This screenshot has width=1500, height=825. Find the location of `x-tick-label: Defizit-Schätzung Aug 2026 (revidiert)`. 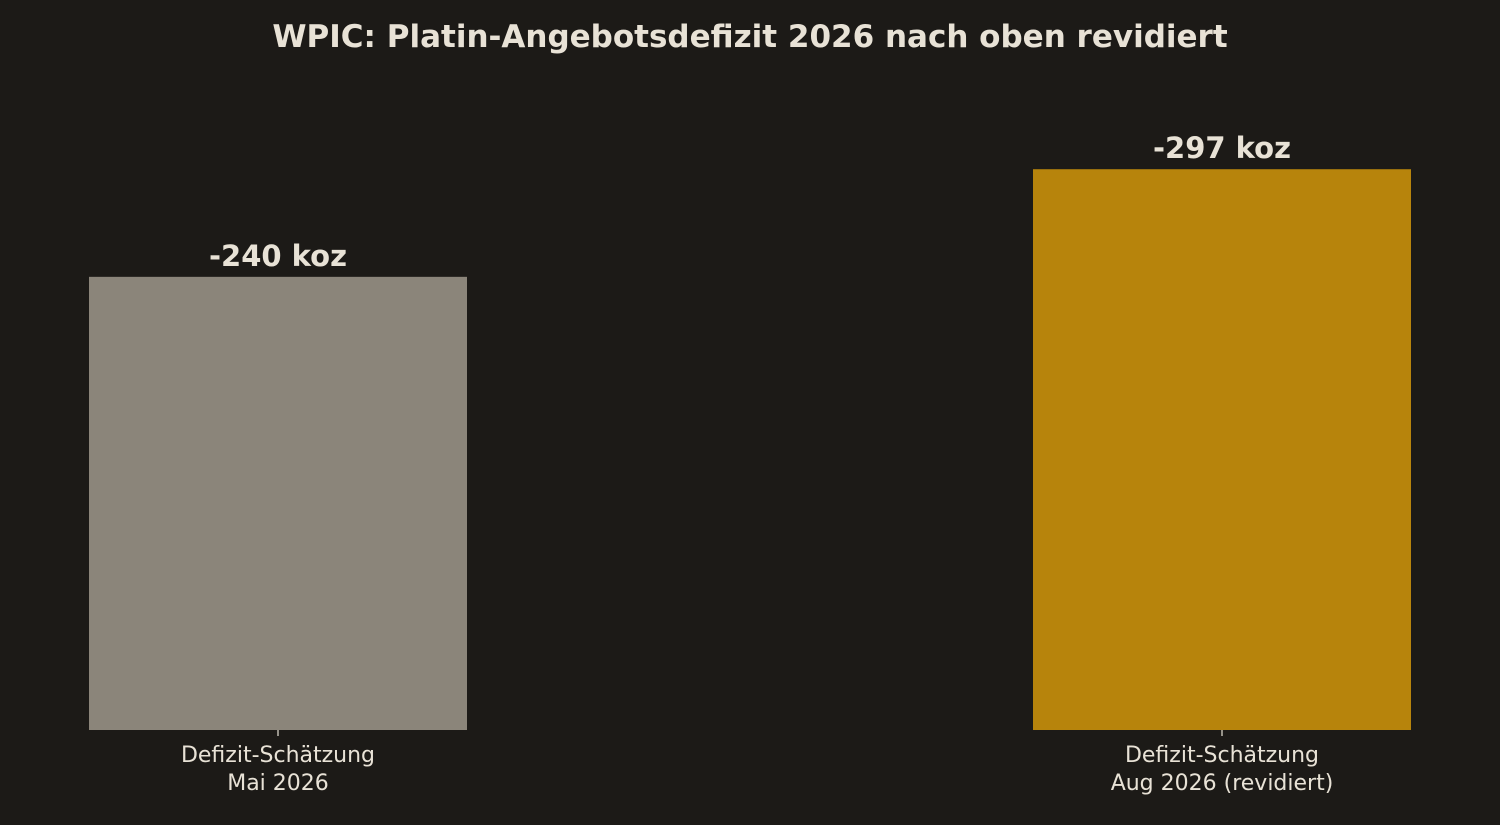

x-tick-label: Defizit-Schätzung Aug 2026 (revidiert) is located at coordinates (1222, 769).